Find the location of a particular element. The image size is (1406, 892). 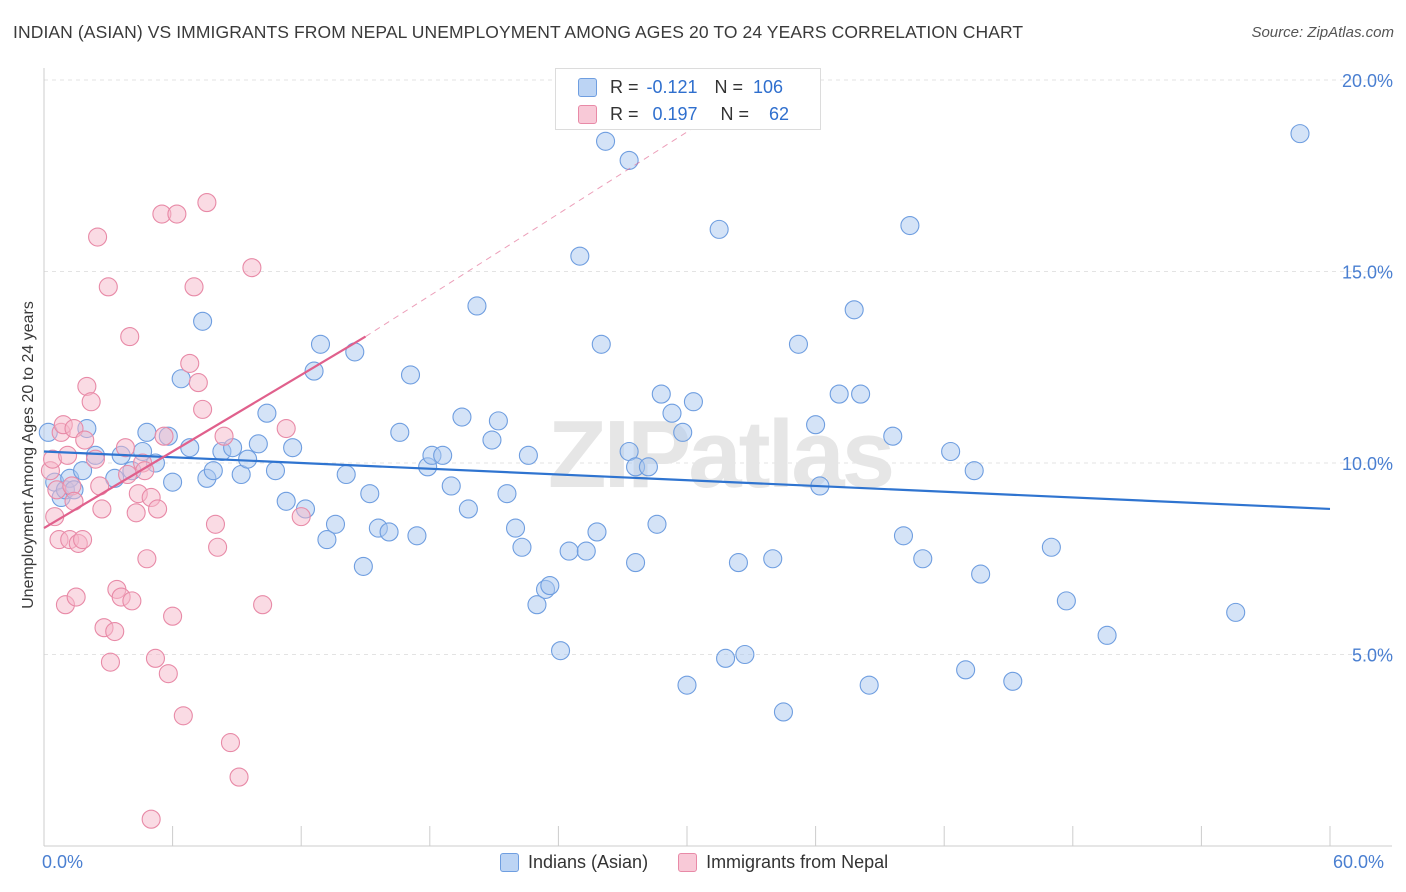

n-value: 62 is located at coordinates (779, 113).